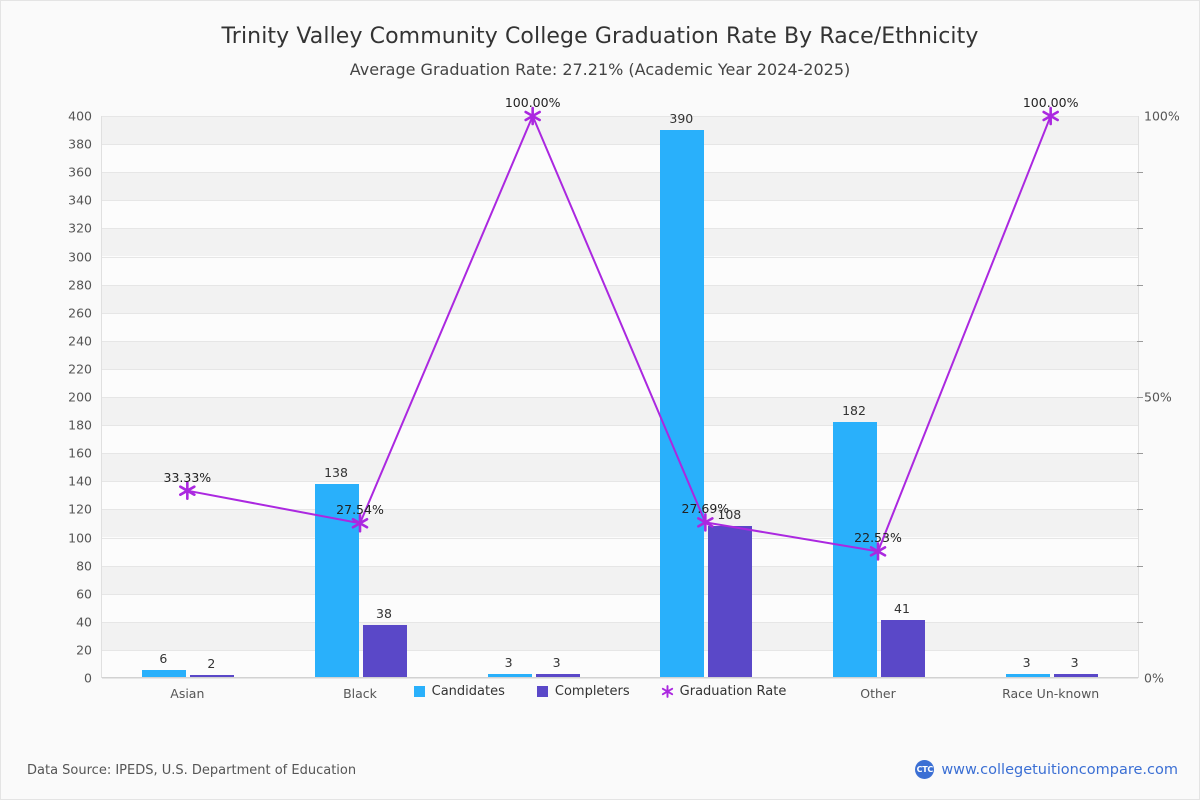 The height and width of the screenshot is (800, 1200). I want to click on y2-tick-label: 50%, so click(1158, 397).